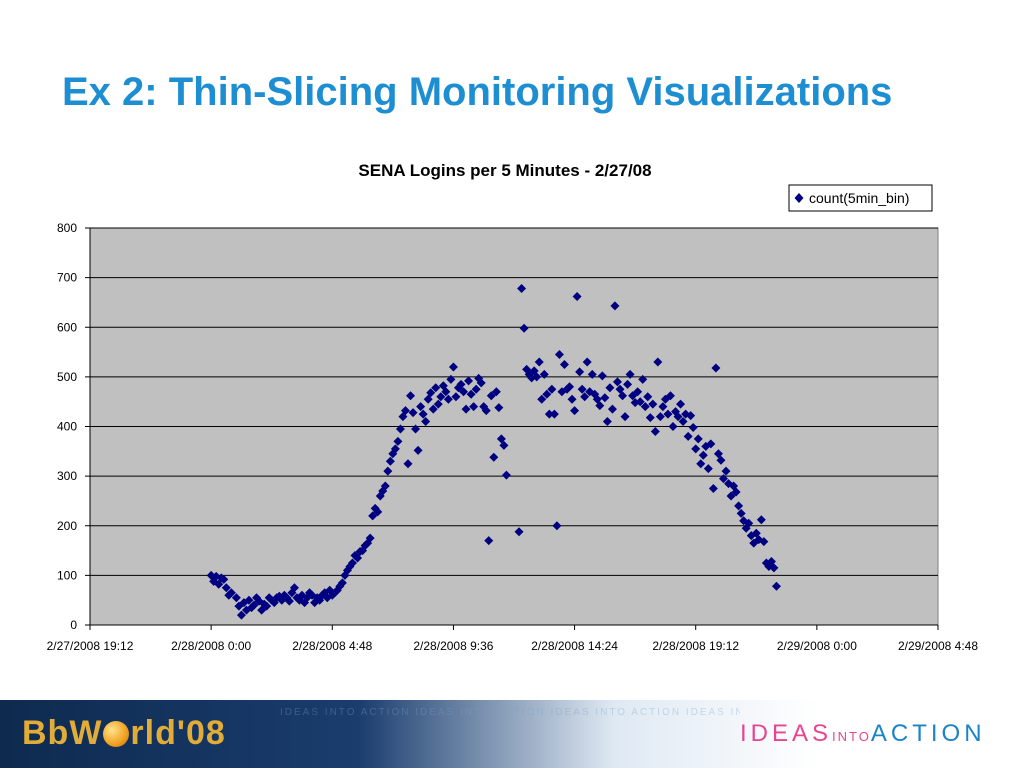 The image size is (1024, 768). What do you see at coordinates (332, 646) in the screenshot?
I see `x-tick-label: 2/28/2008 4:48` at bounding box center [332, 646].